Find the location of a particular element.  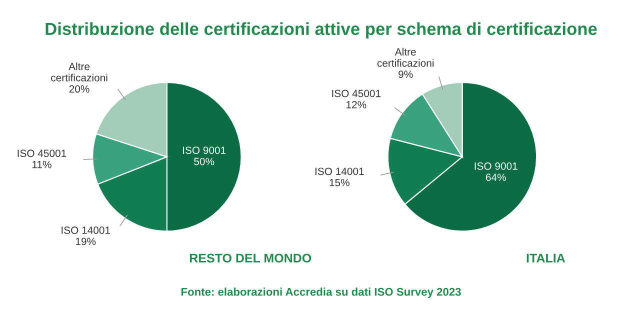

data-label: 20% is located at coordinates (79, 89).